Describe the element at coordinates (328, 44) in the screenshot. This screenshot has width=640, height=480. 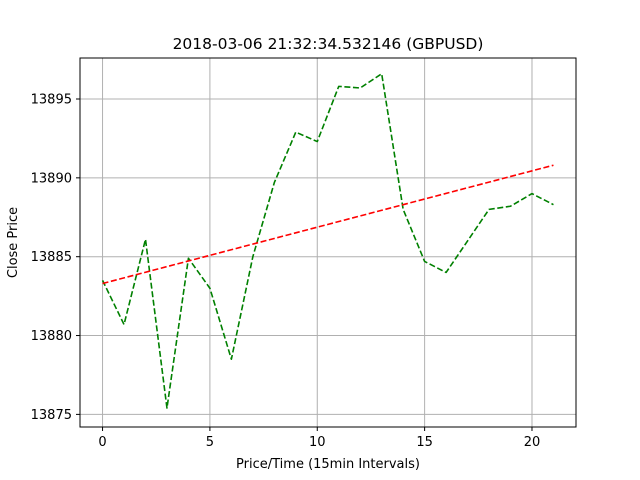
I see `chart-title: 2018-03-06 21:32:34.532146 (GBPUSD)` at that location.